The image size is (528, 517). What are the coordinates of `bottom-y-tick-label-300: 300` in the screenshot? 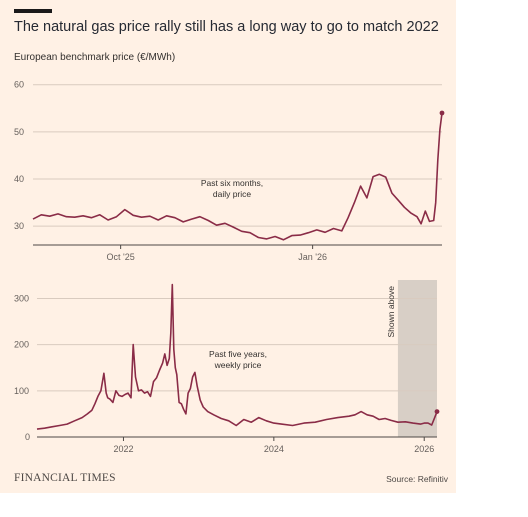 It's located at (21, 298).